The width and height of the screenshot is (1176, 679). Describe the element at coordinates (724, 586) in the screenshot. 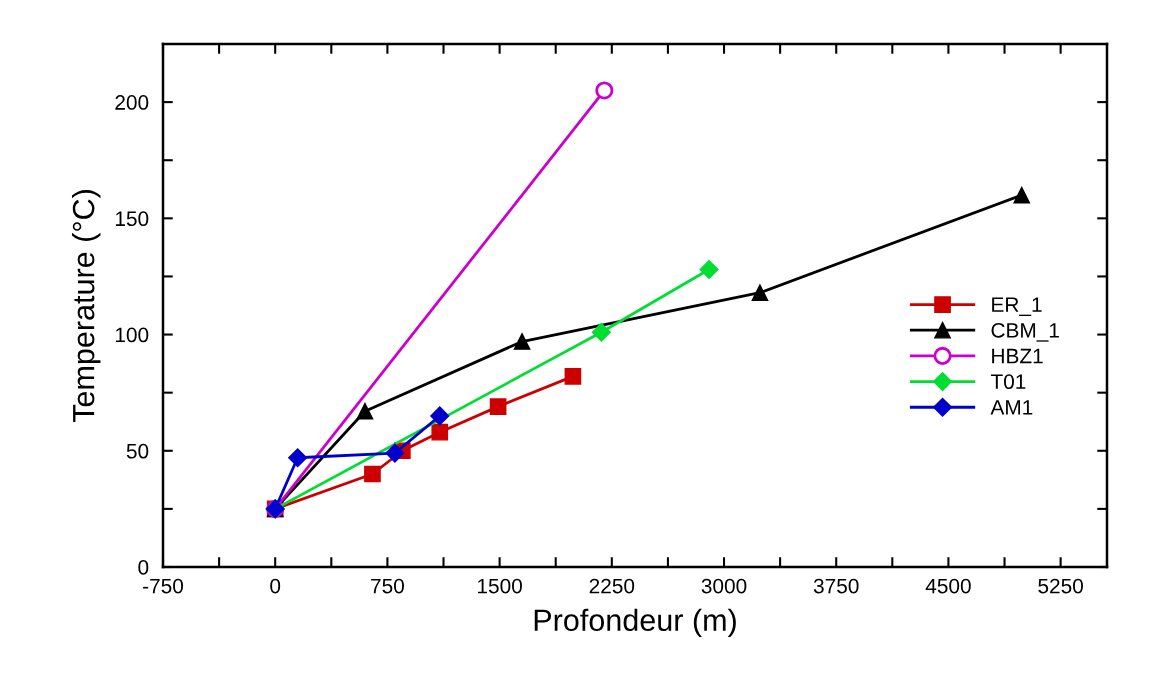

I see `x-tick-label: 3000` at that location.